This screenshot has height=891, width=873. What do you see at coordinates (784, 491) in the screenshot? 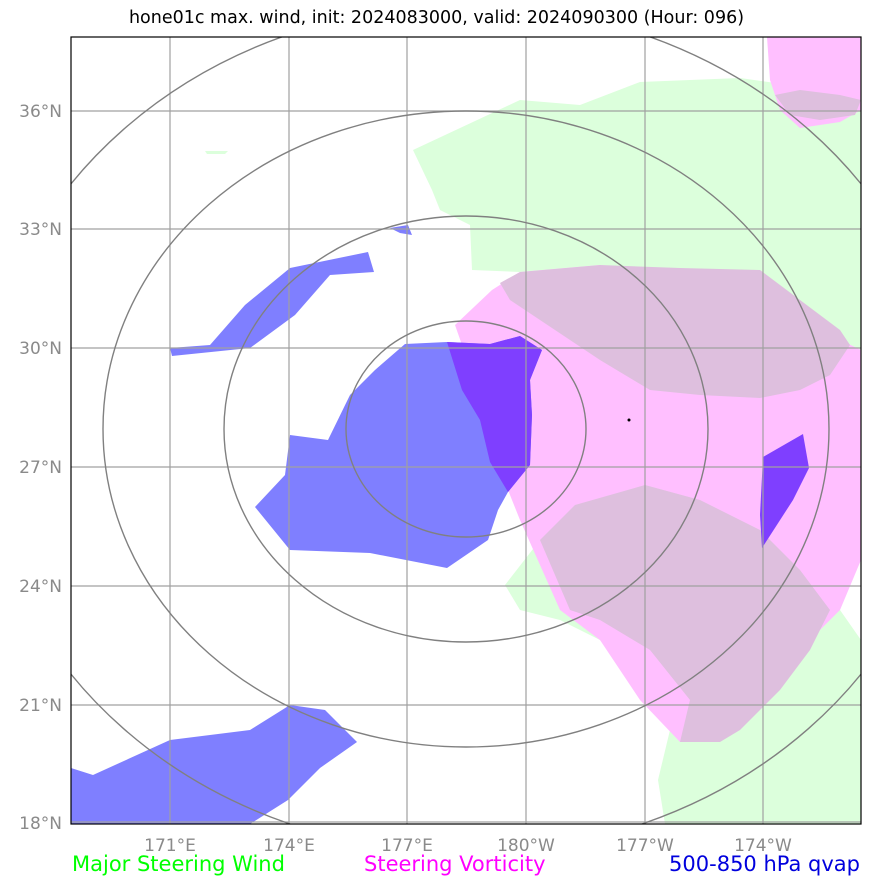
I see `qvap-region-east` at bounding box center [784, 491].